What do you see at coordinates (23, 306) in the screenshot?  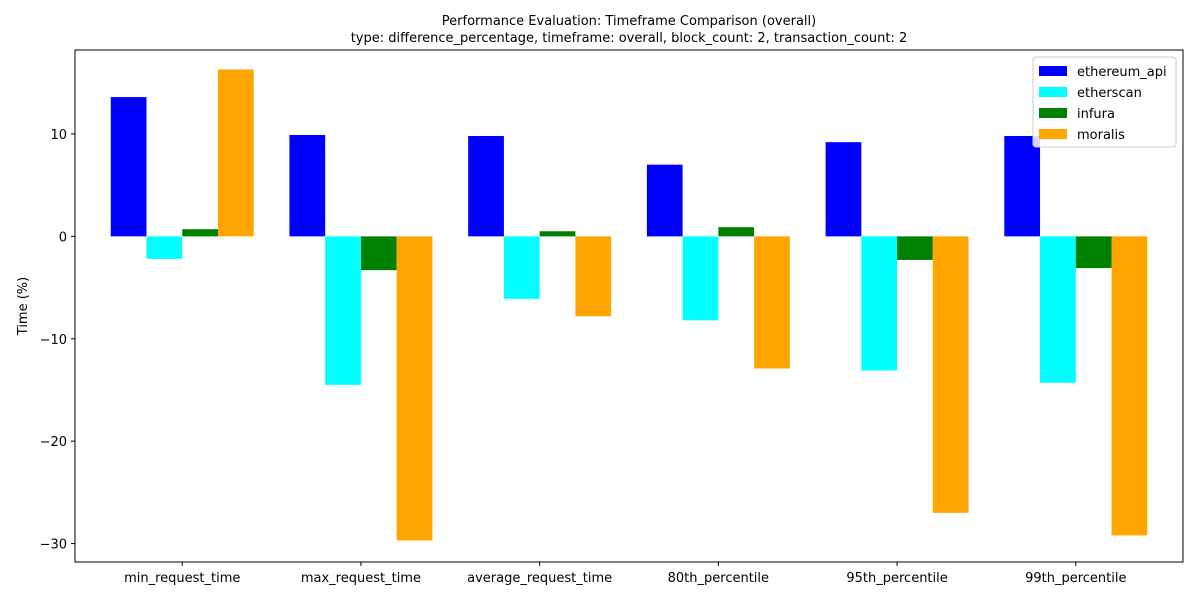 I see `y-axis-label: Time (%)` at bounding box center [23, 306].